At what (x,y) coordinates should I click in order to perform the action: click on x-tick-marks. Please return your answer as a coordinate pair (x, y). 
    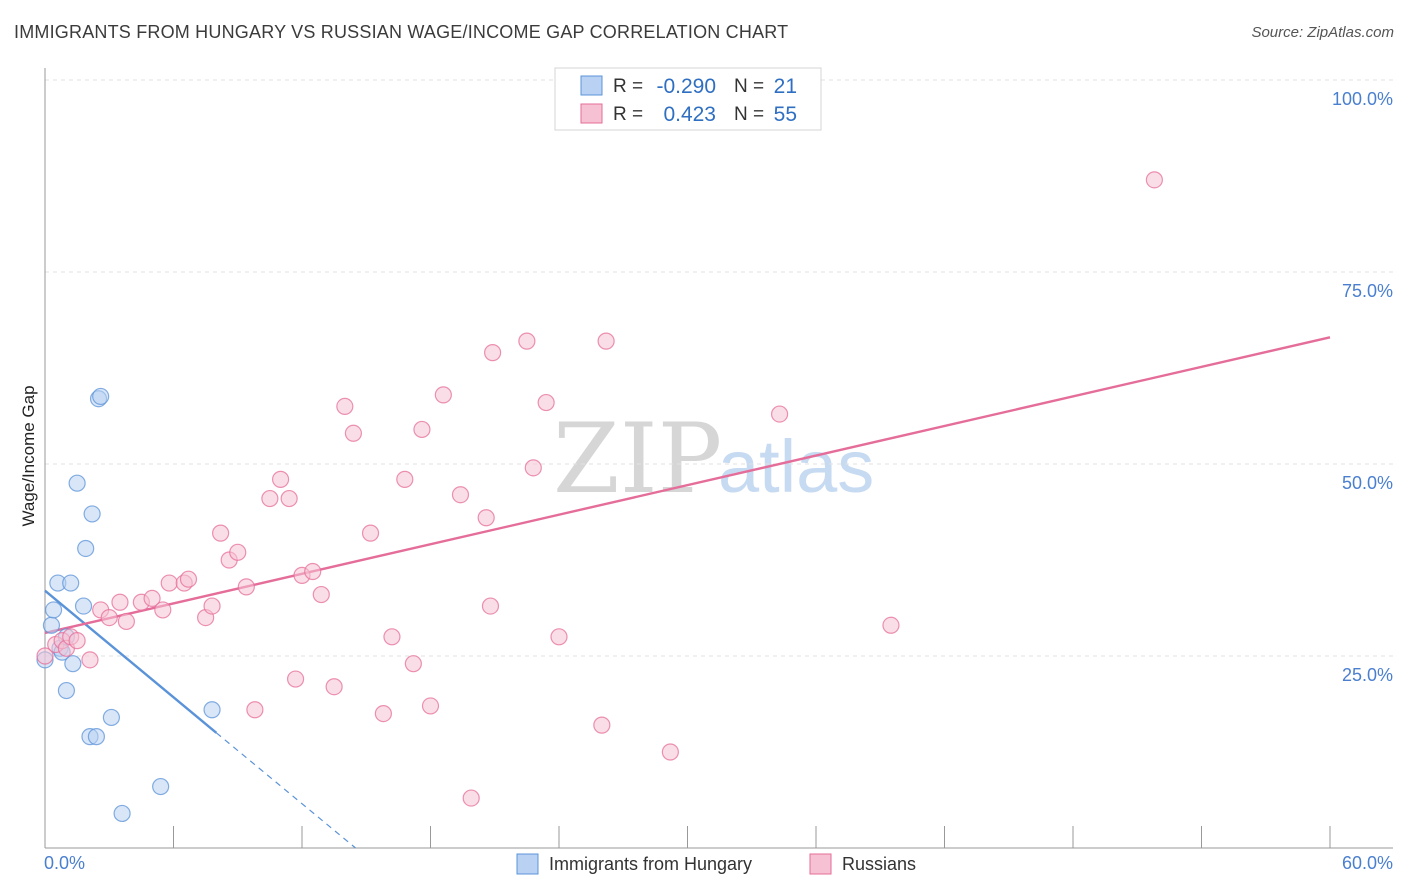
    Looking at the image, I should click on (687, 837).